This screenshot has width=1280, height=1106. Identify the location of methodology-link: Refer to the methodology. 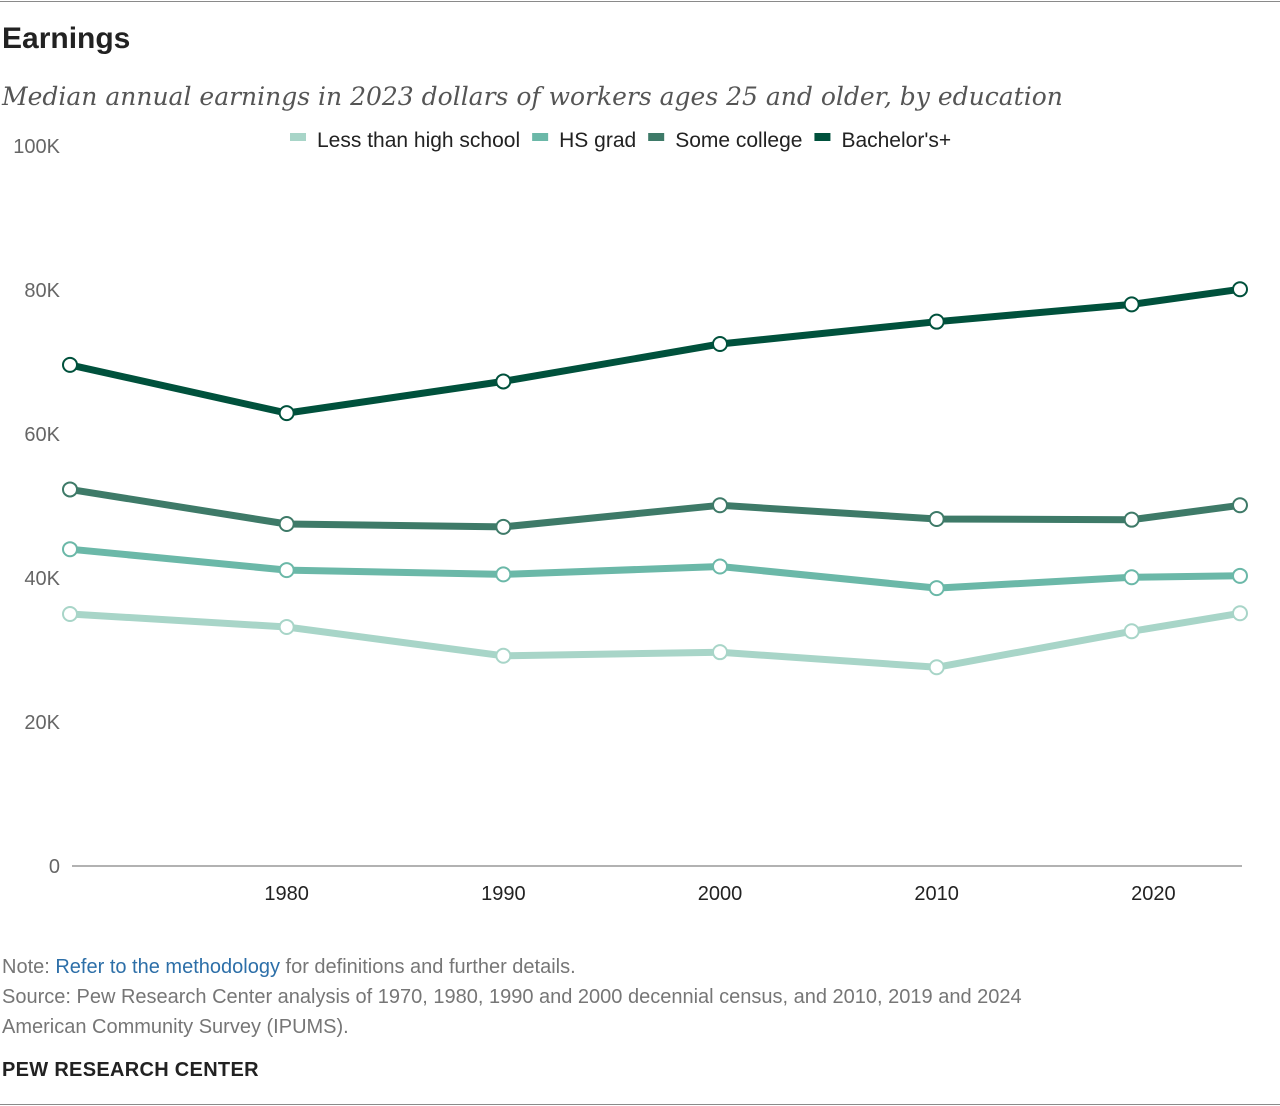
(167, 967).